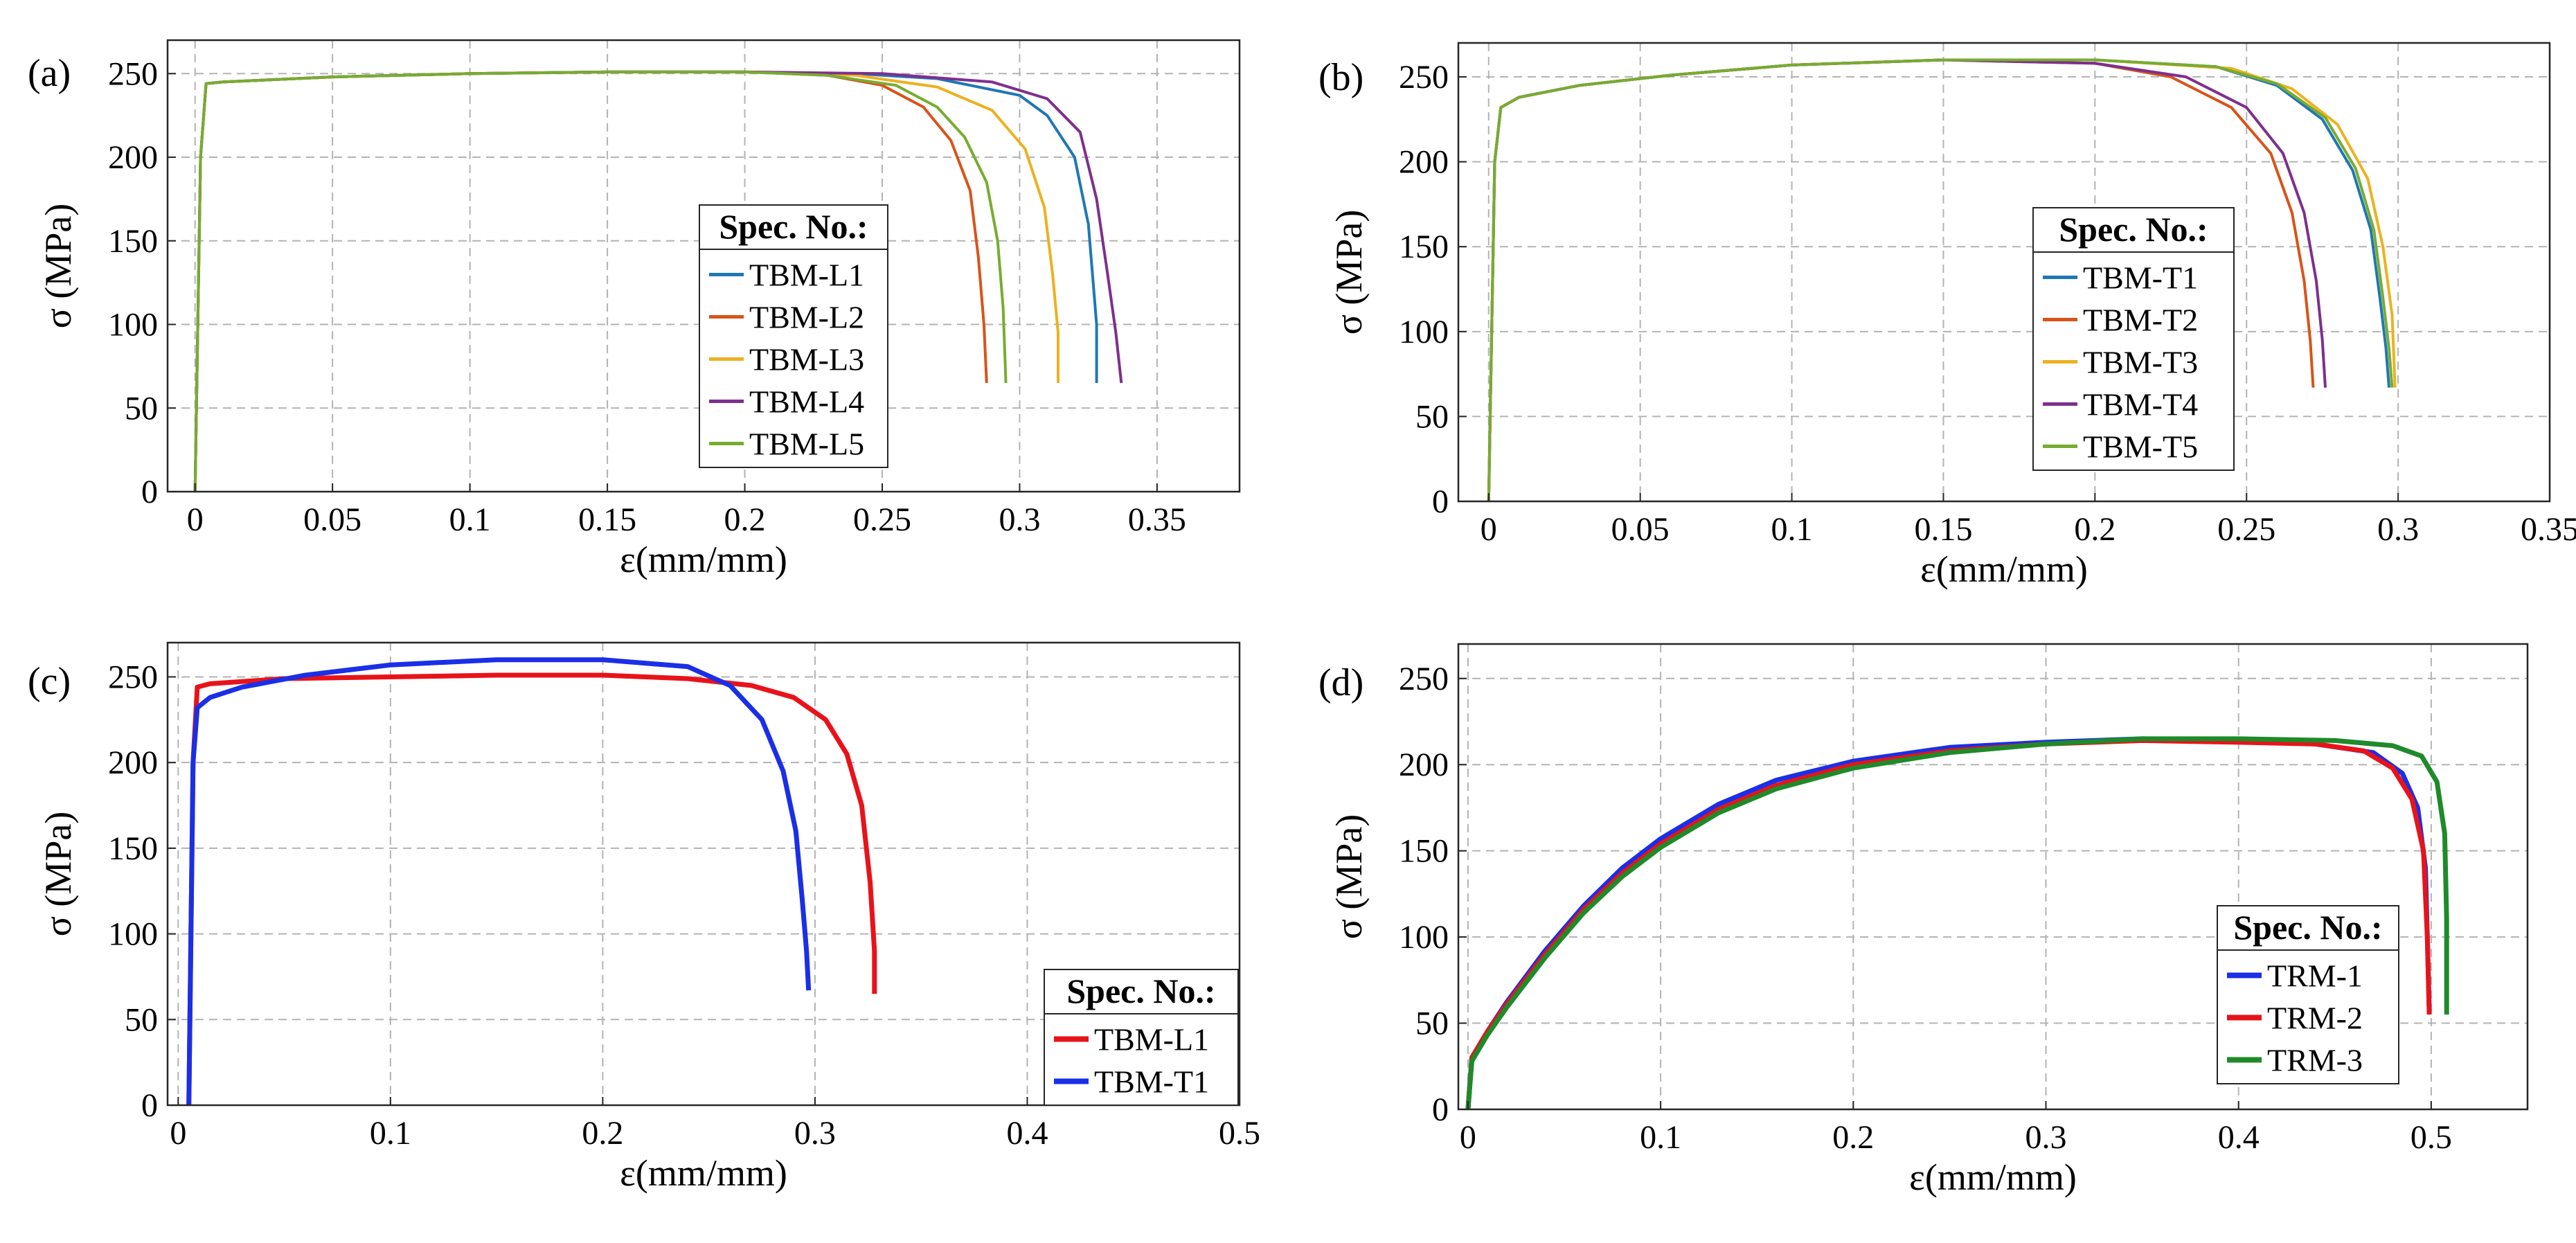  Describe the element at coordinates (1940, 279) in the screenshot. I see `series-line-tbm-t5` at that location.